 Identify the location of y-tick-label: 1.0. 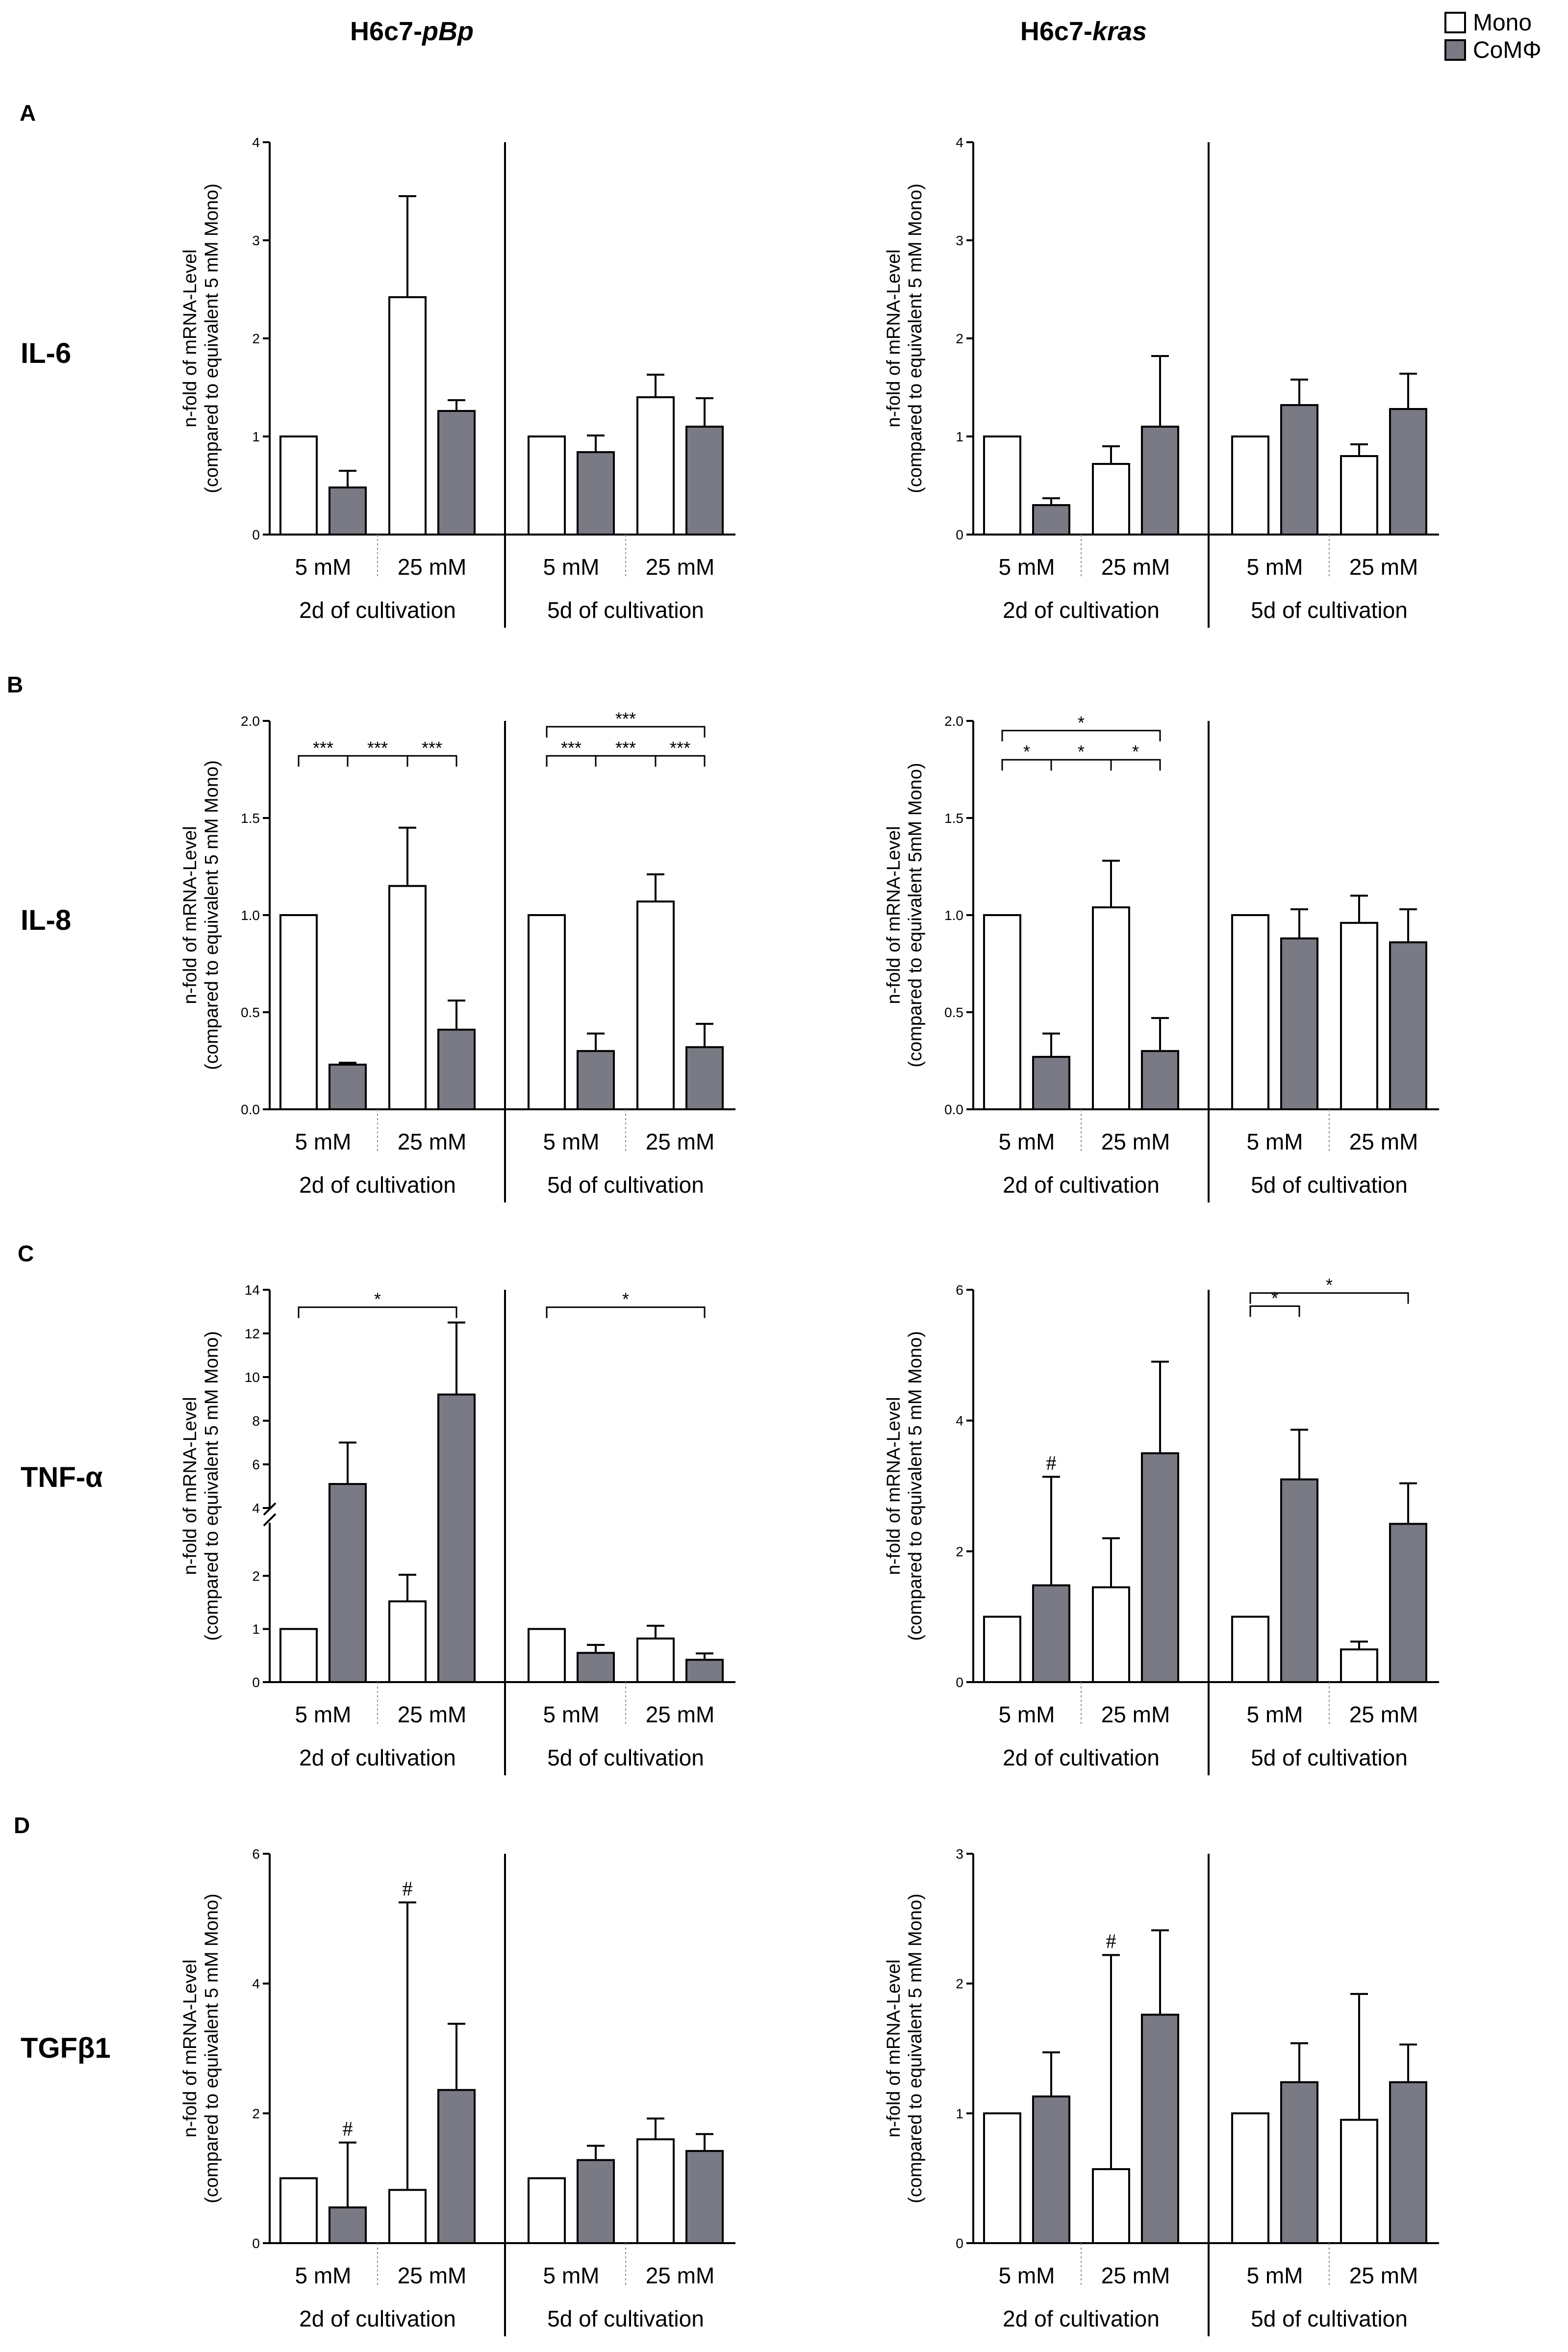
(250, 915).